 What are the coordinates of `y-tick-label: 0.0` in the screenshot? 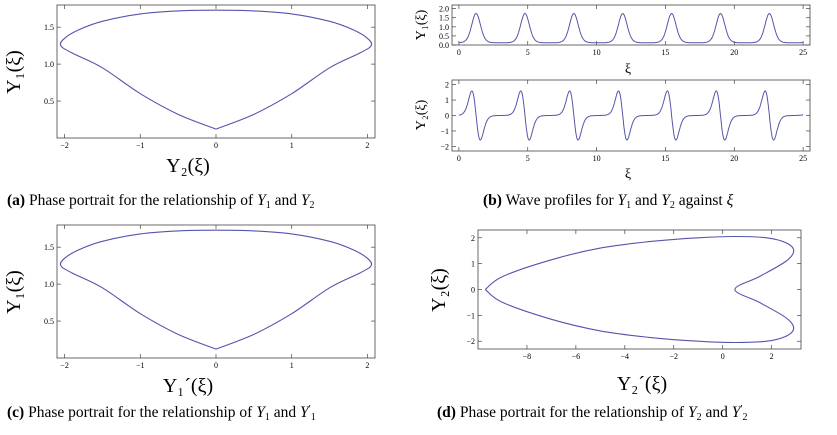 It's located at (444, 45).